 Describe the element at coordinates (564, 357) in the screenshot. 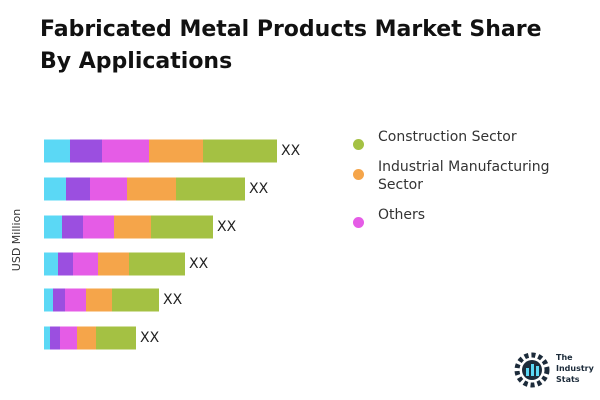

I see `brand-line: The` at that location.